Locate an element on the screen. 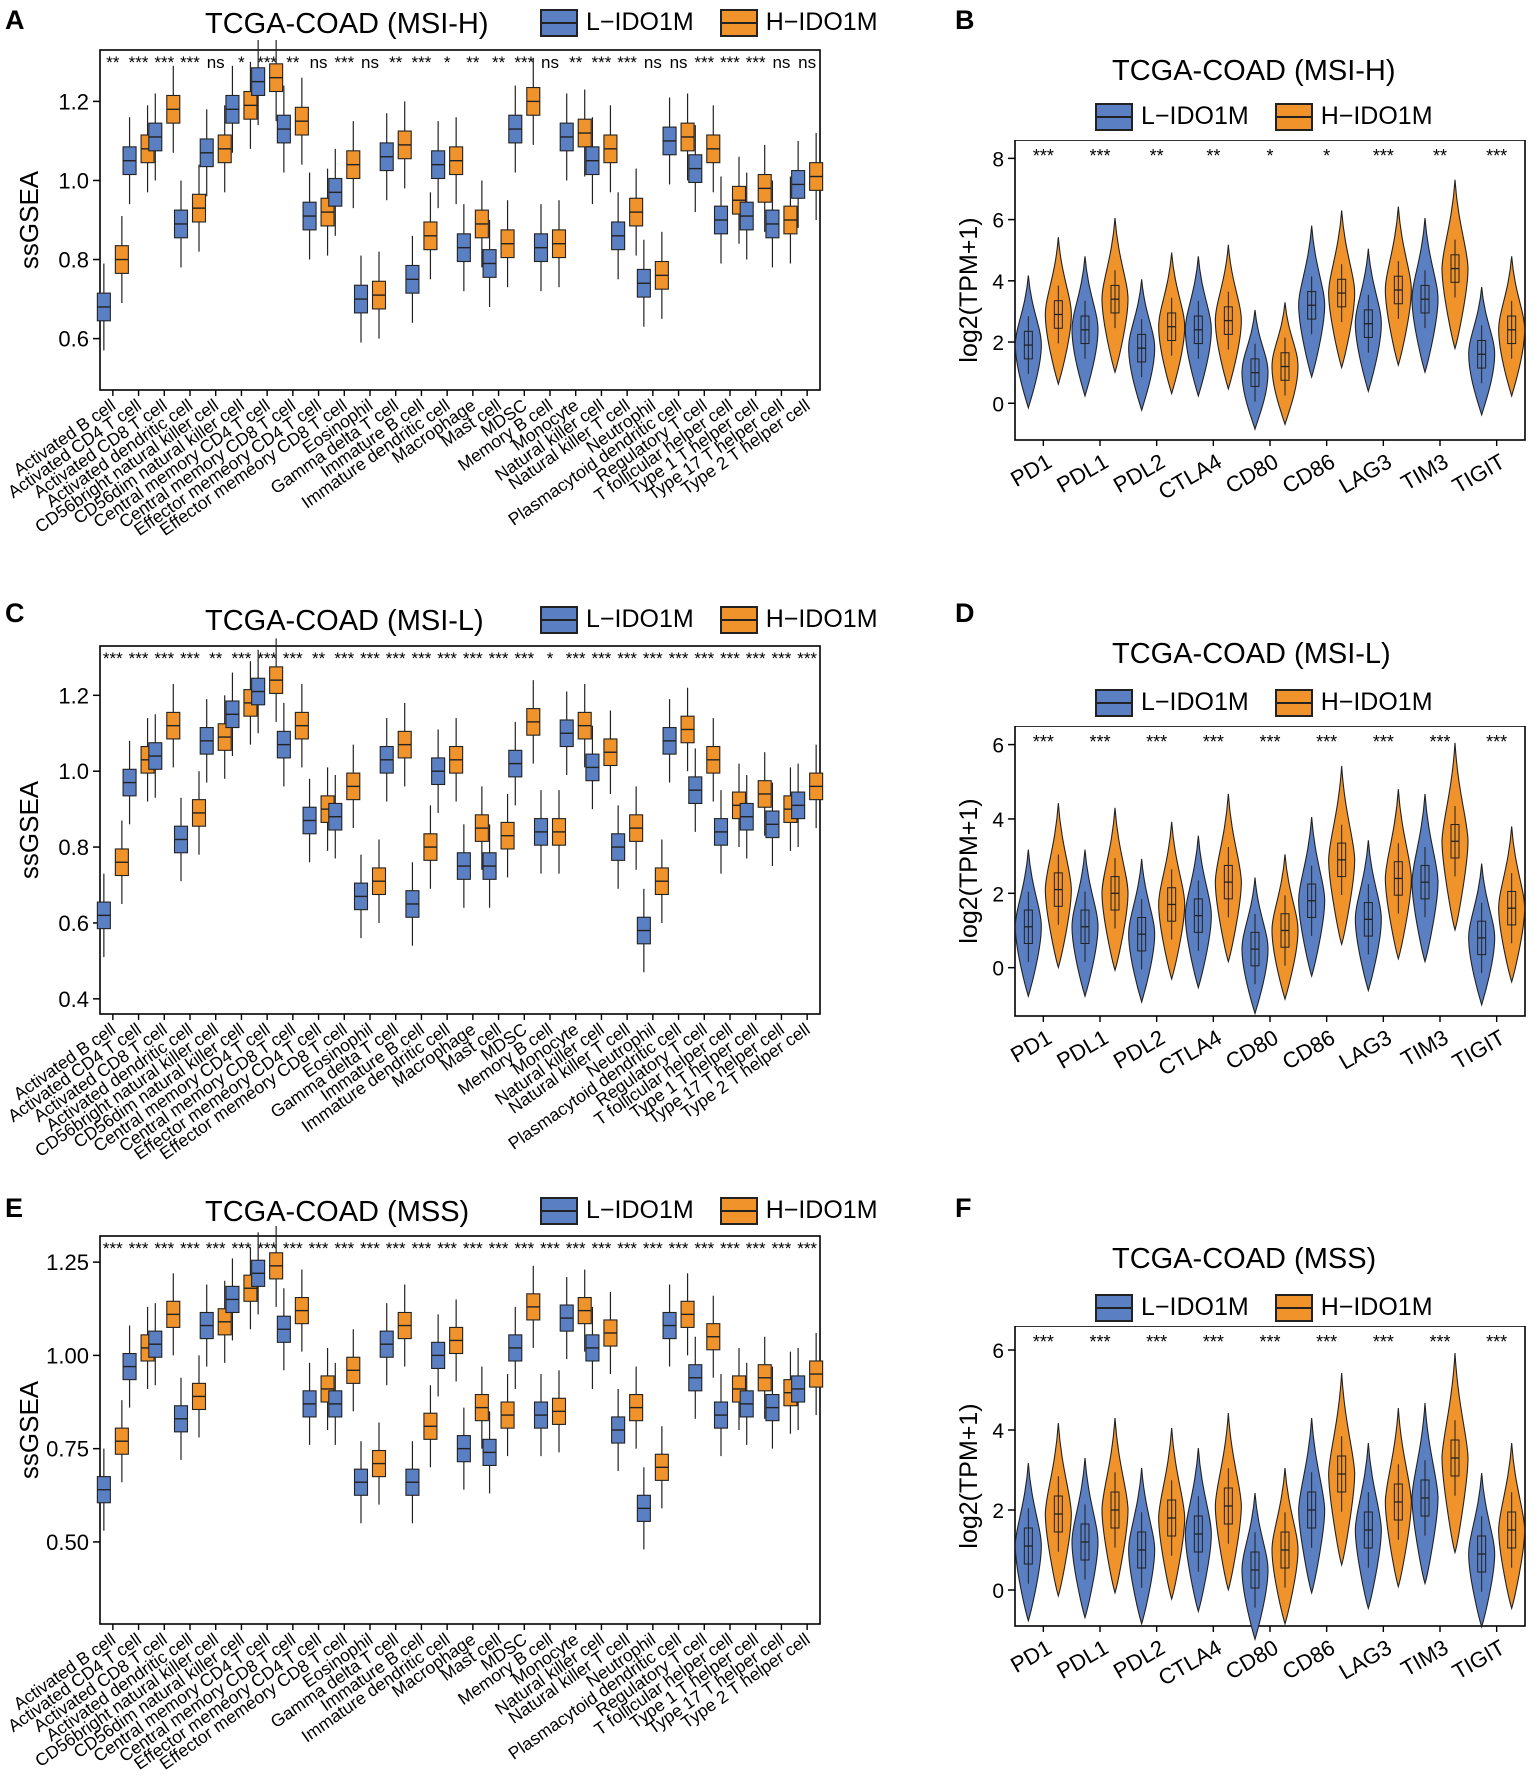  y-tick-label: 0.75 is located at coordinates (67, 1449).